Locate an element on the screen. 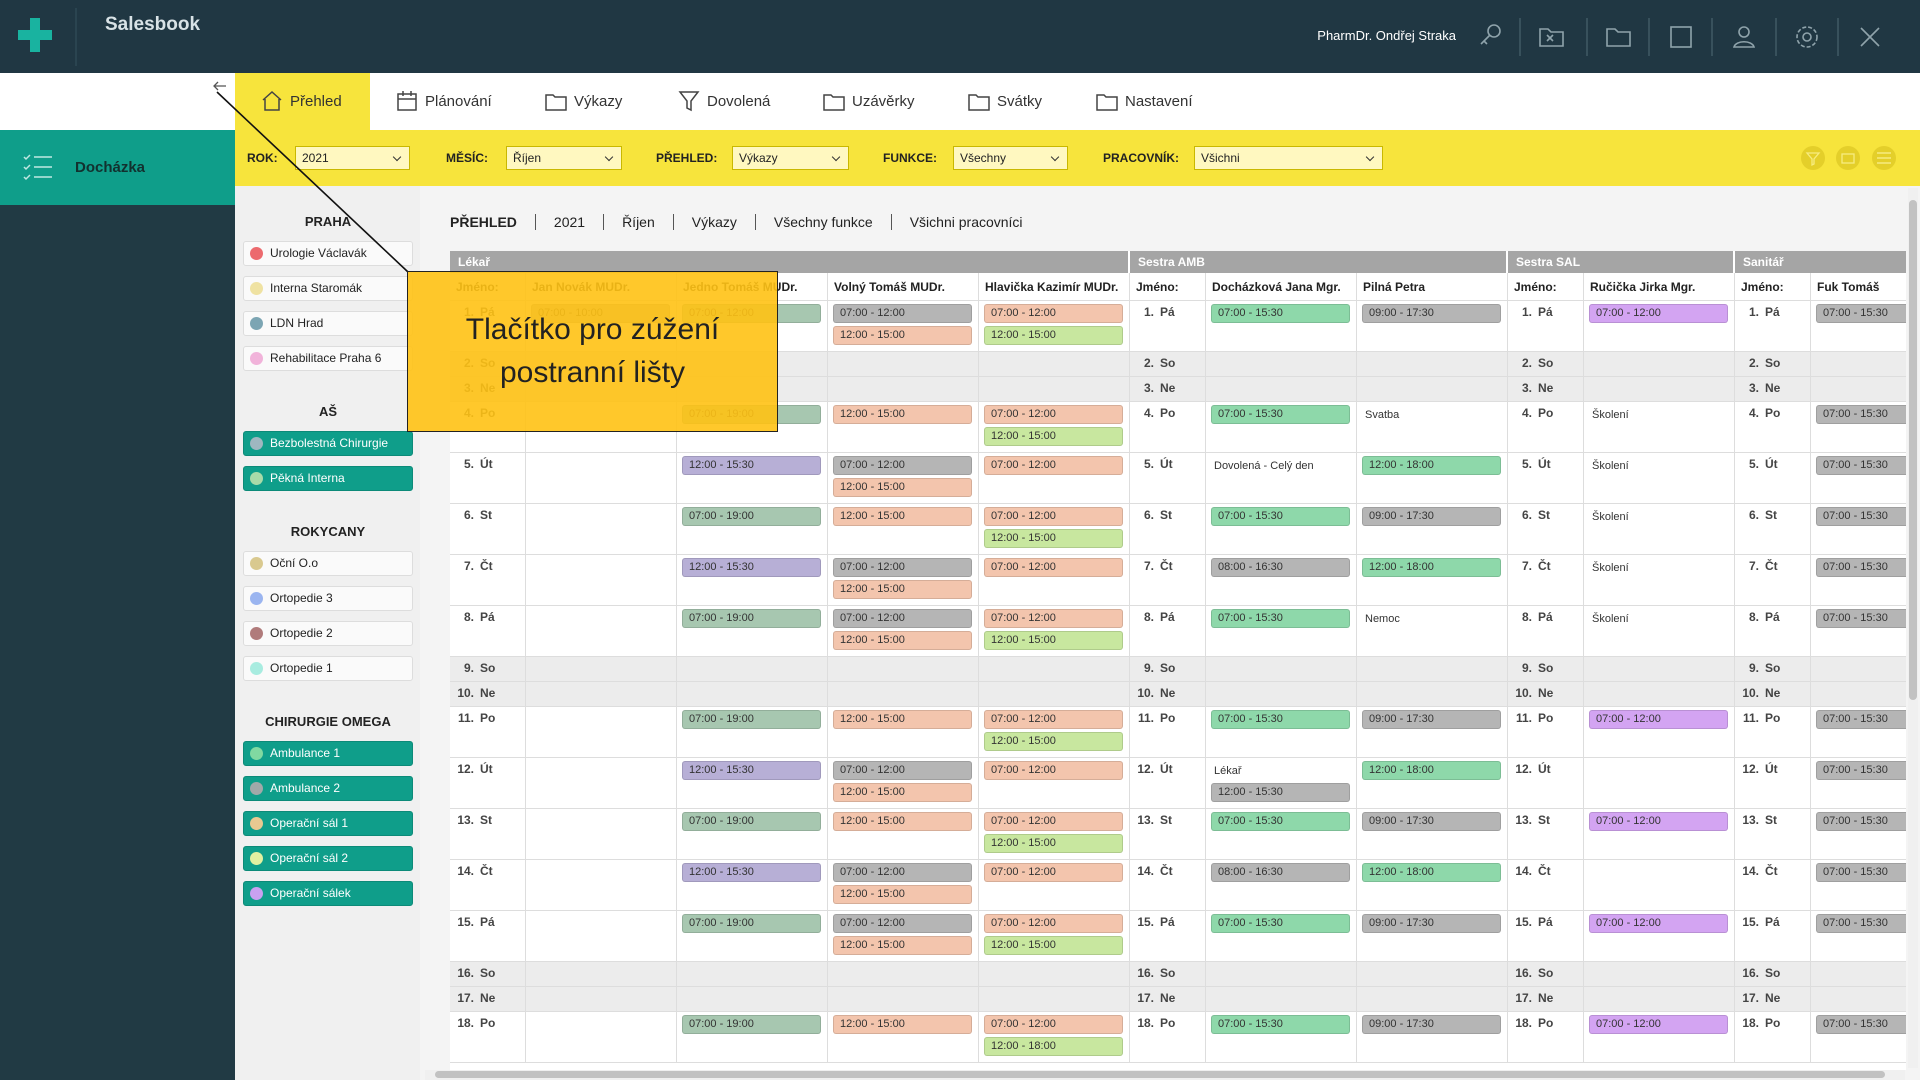  filter-select: Všichni is located at coordinates (1288, 158).